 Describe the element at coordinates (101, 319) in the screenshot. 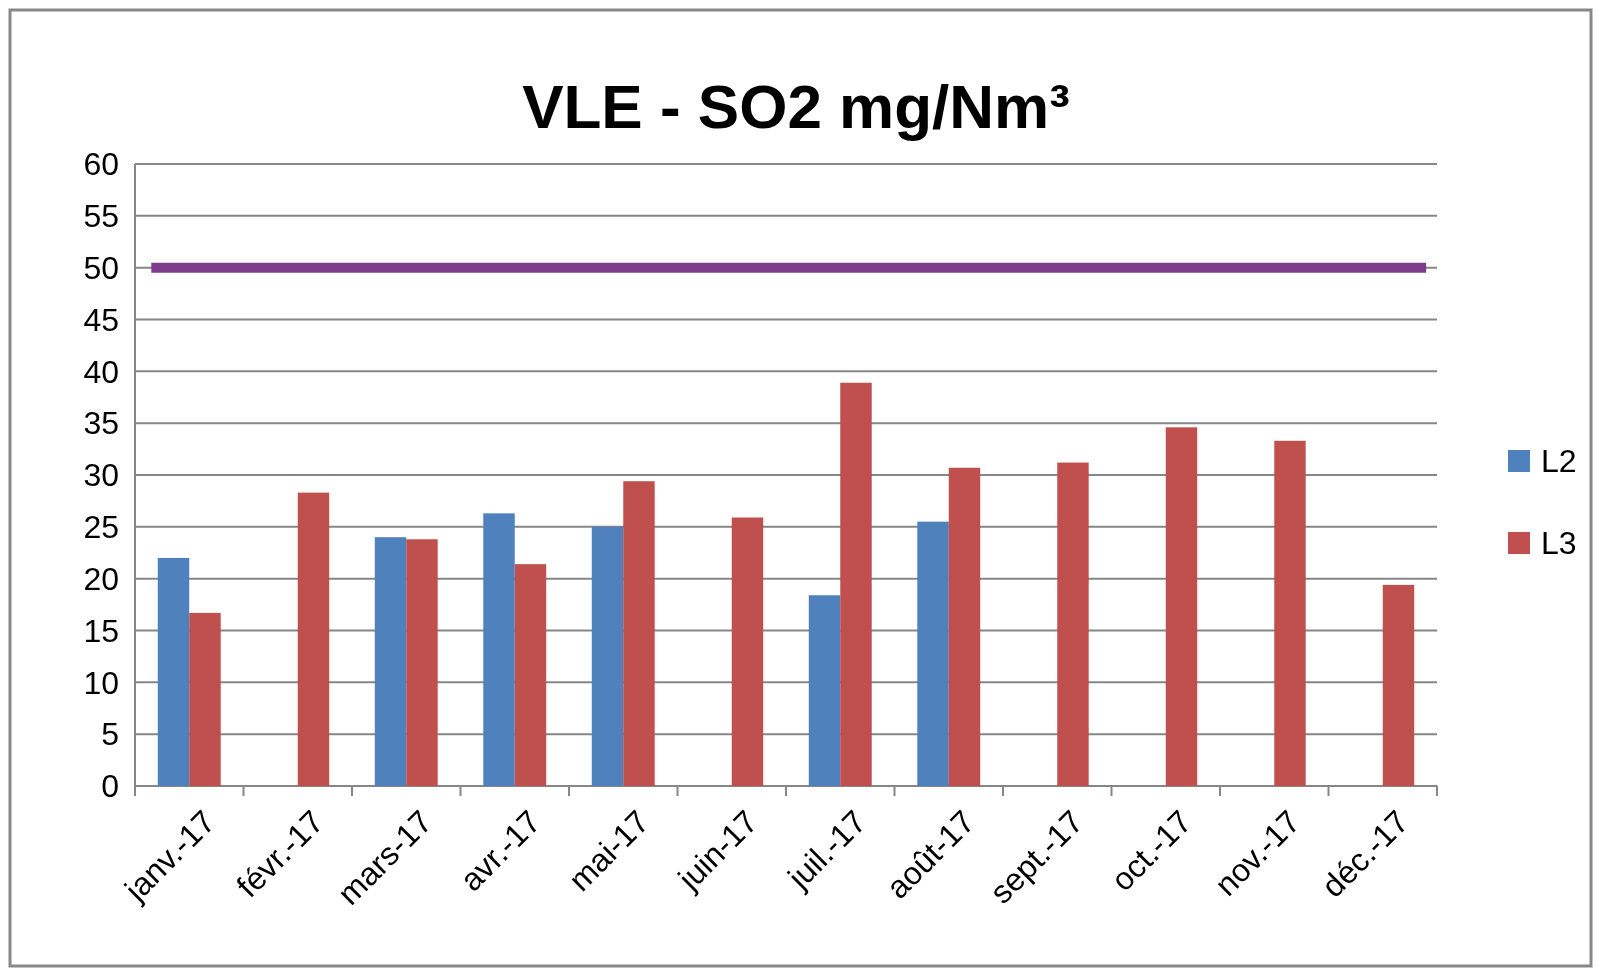

I see `y-tick-label: 45` at that location.